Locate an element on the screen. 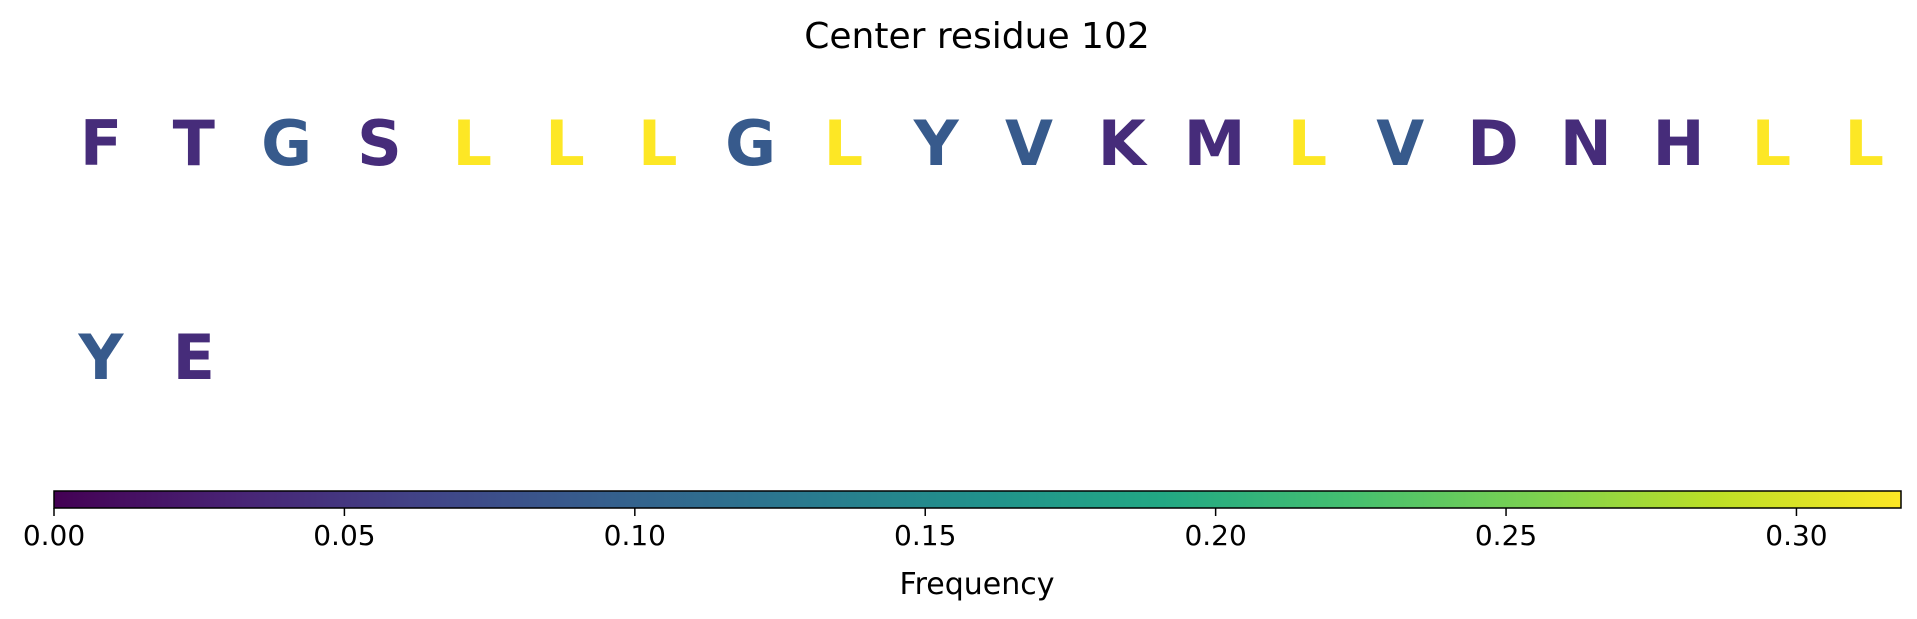  residue-letter: E is located at coordinates (194, 357).